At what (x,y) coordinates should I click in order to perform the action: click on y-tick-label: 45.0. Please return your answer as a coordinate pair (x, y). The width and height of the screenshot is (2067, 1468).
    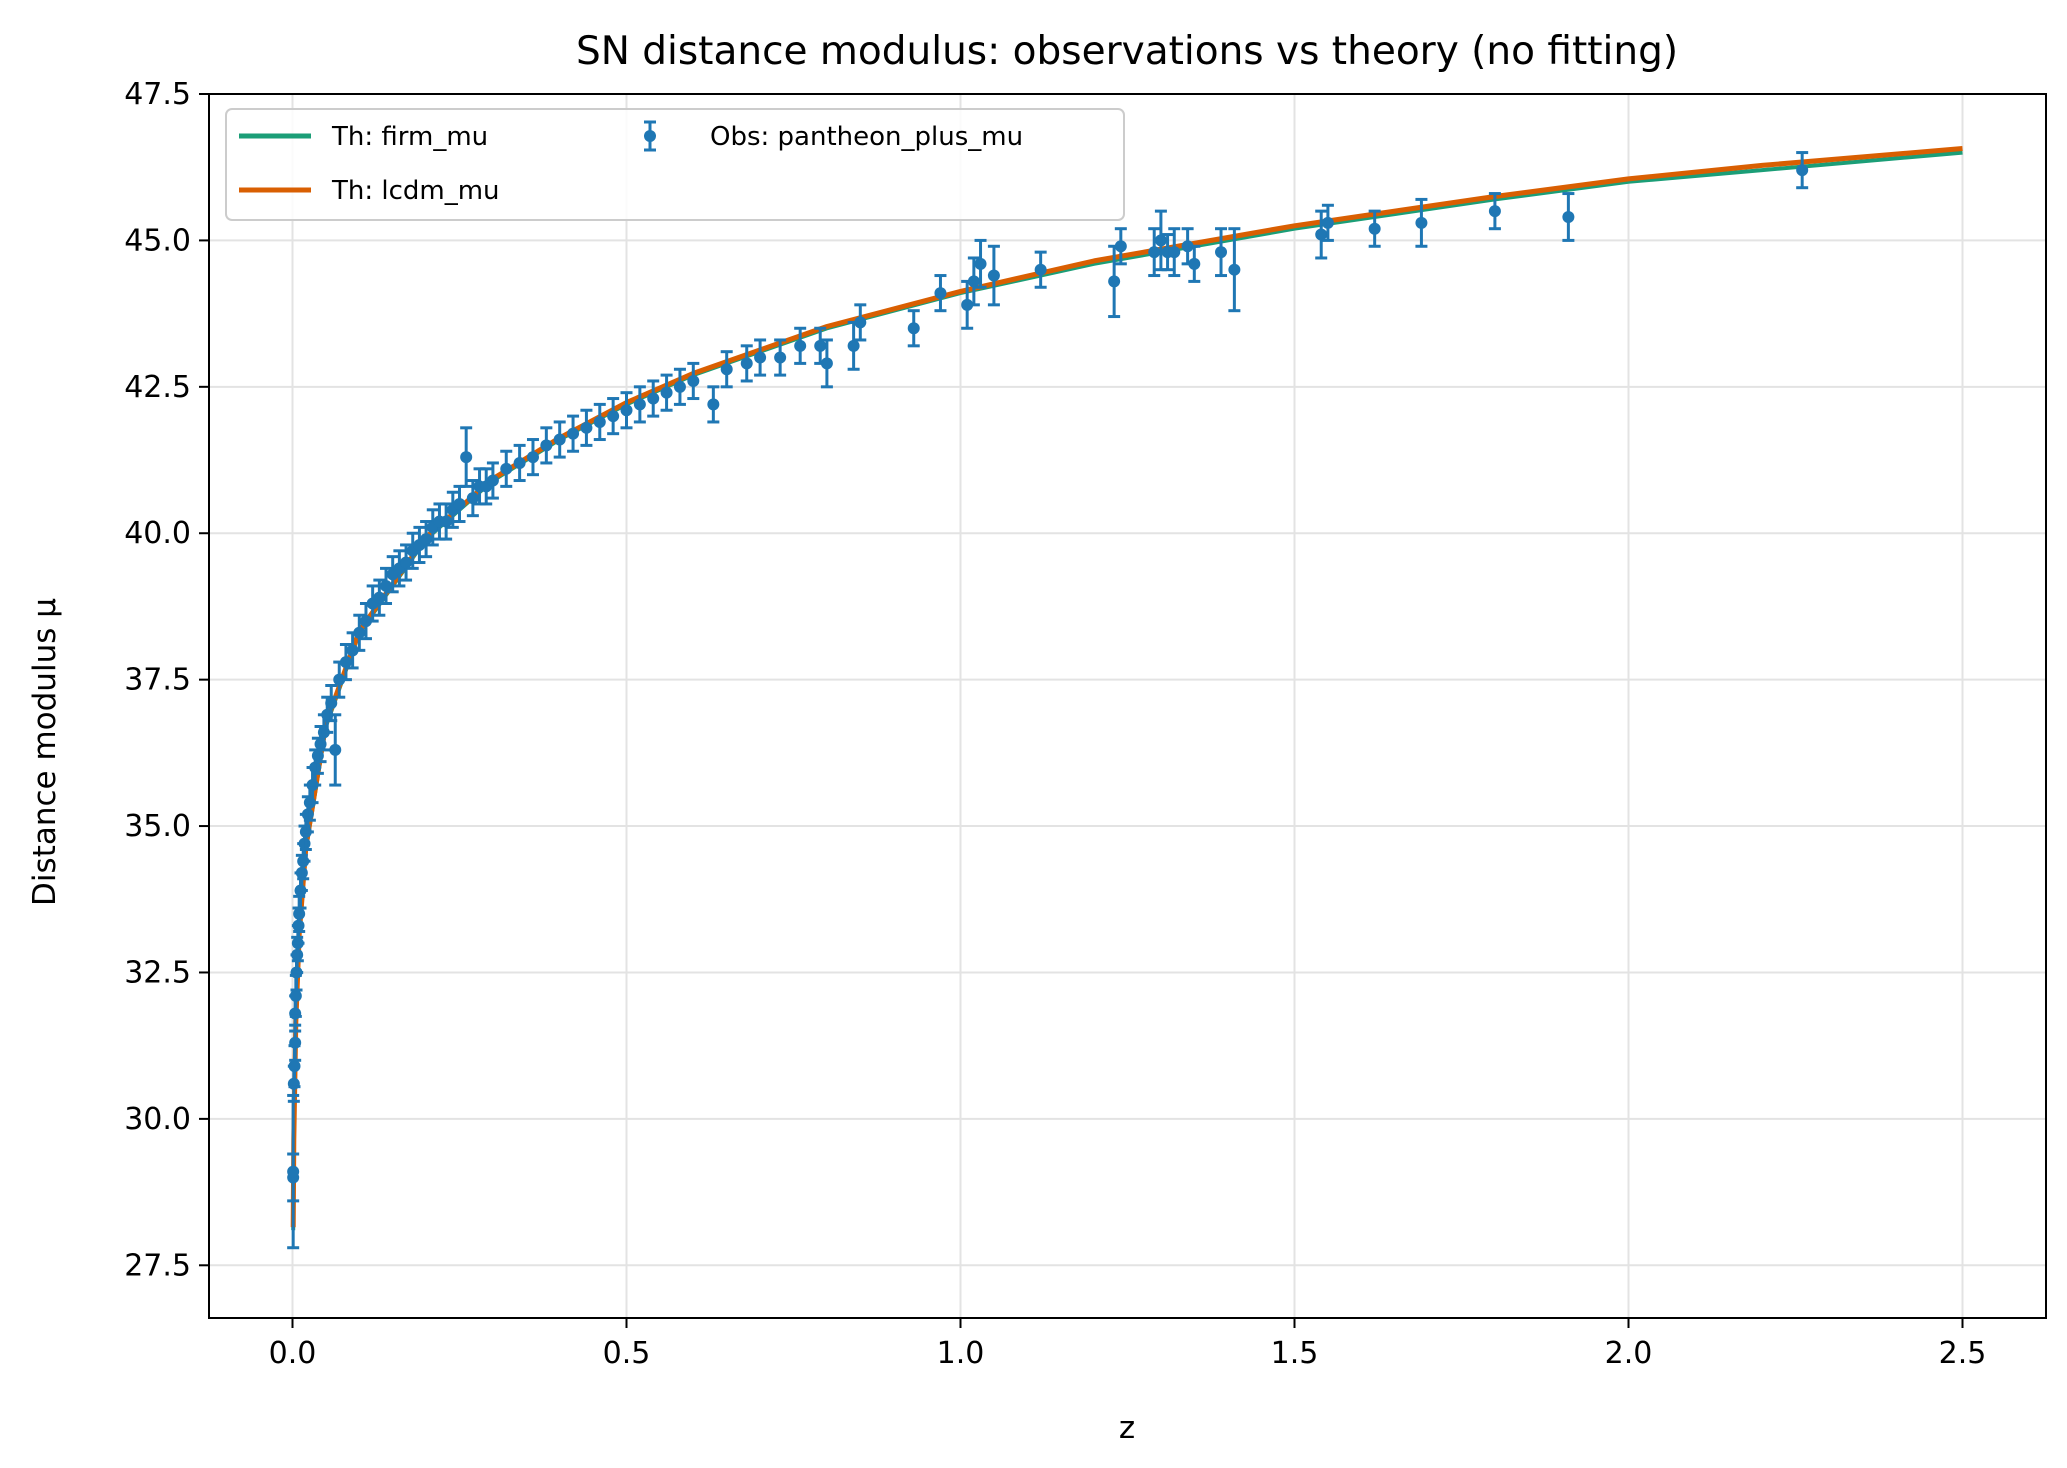
    Looking at the image, I should click on (157, 240).